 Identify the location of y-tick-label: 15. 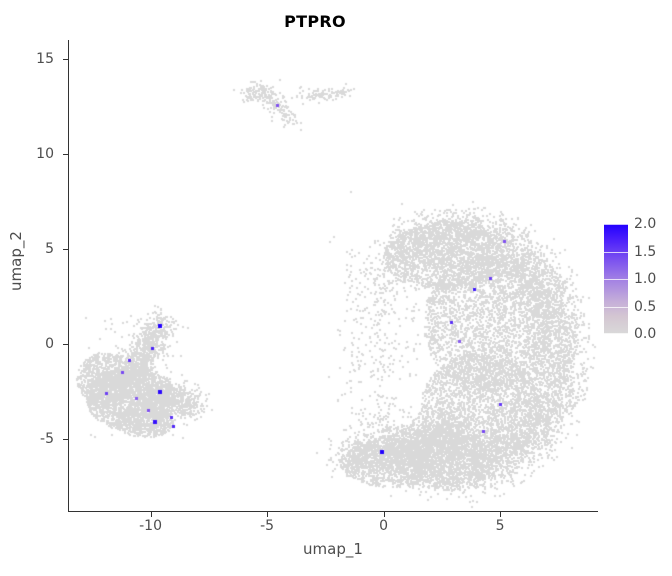
(45, 58).